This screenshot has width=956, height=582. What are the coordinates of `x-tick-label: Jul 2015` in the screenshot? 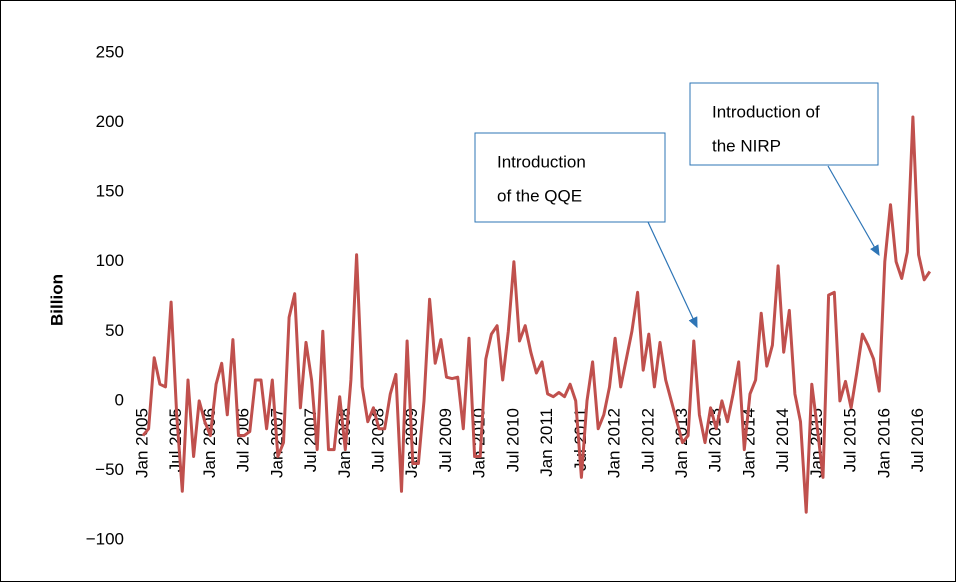 It's located at (850, 440).